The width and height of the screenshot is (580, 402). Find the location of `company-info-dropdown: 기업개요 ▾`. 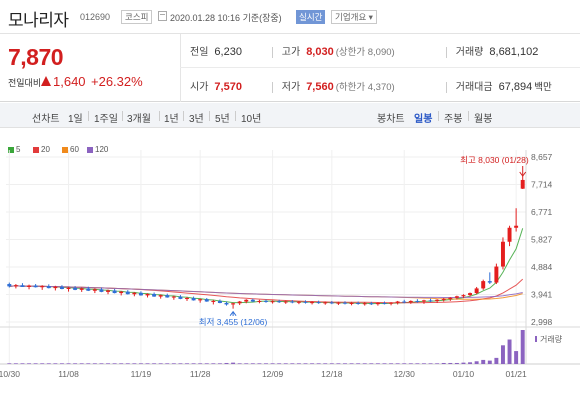

company-info-dropdown: 기업개요 ▾ is located at coordinates (354, 17).